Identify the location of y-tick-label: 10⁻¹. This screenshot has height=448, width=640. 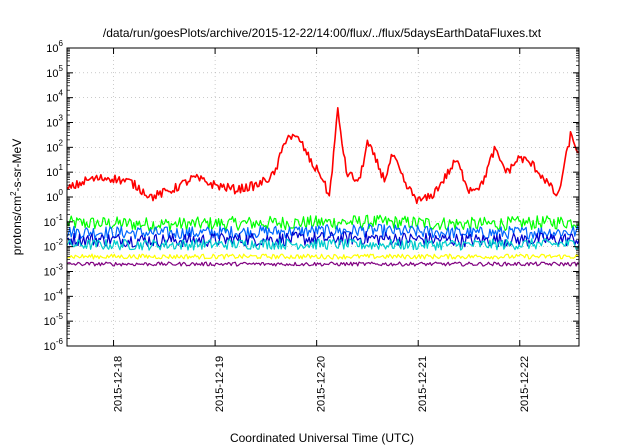
(54, 221).